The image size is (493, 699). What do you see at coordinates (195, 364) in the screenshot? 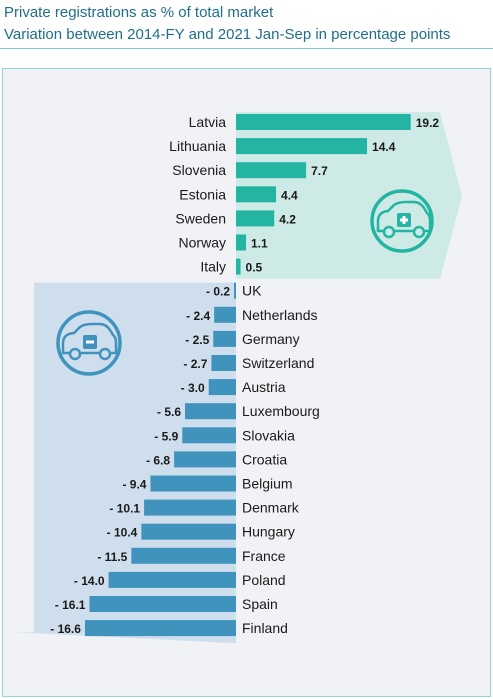
I see `value-label: - 2.7` at bounding box center [195, 364].